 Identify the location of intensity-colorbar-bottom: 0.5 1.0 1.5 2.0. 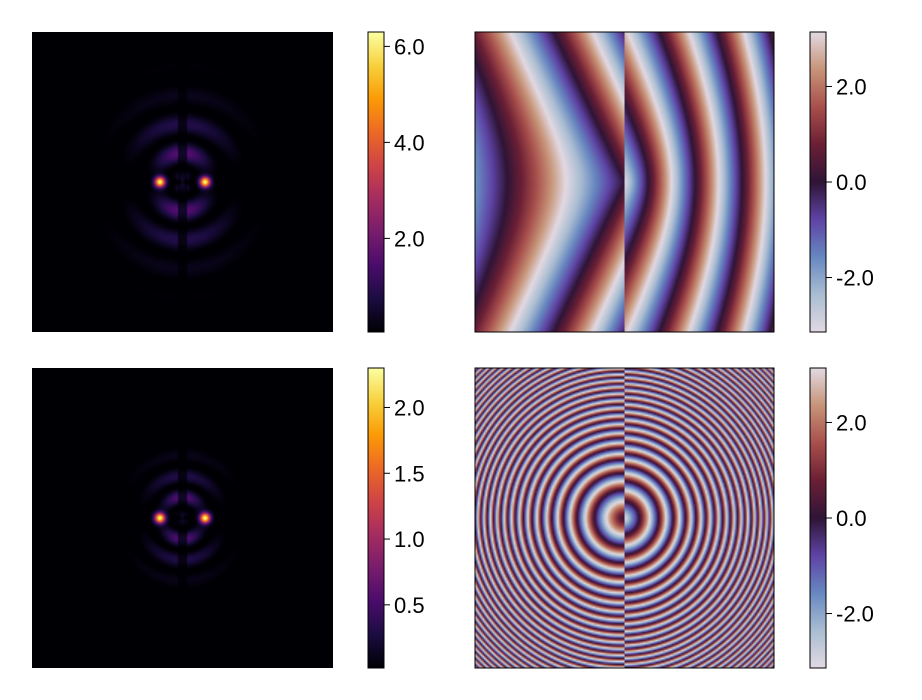
(396, 518).